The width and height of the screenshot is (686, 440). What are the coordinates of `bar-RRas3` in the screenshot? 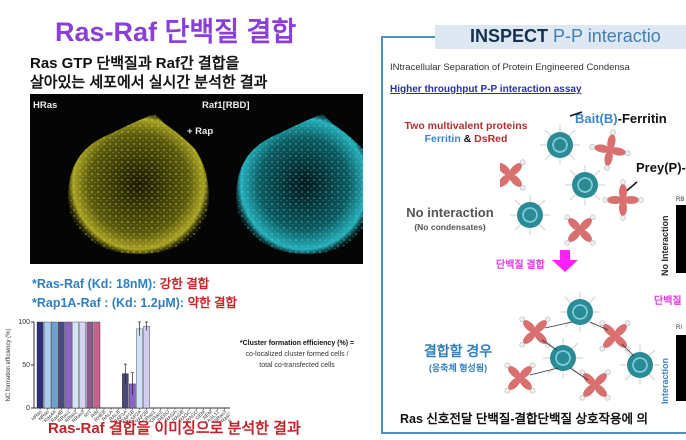 It's located at (82, 365).